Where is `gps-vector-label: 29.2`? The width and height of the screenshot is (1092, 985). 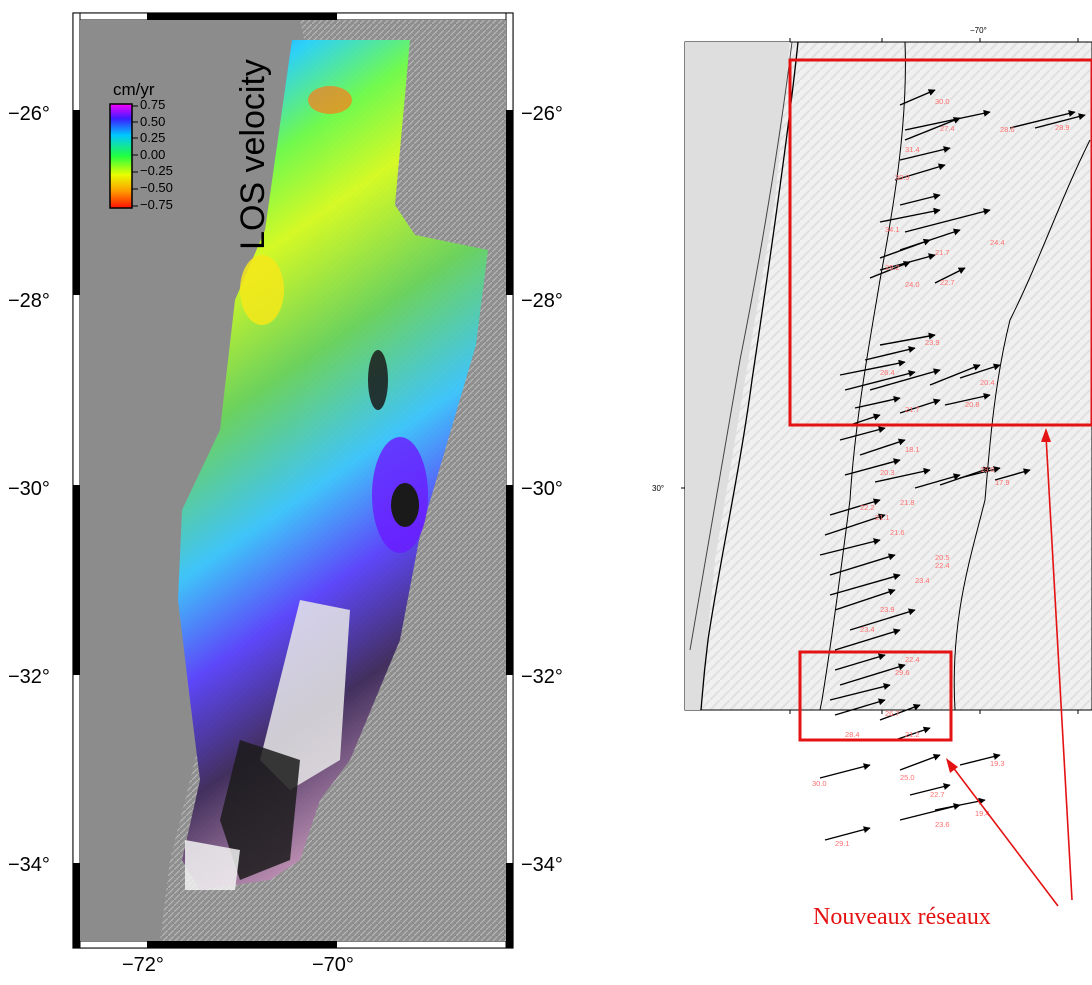
gps-vector-label: 29.2 is located at coordinates (892, 267).